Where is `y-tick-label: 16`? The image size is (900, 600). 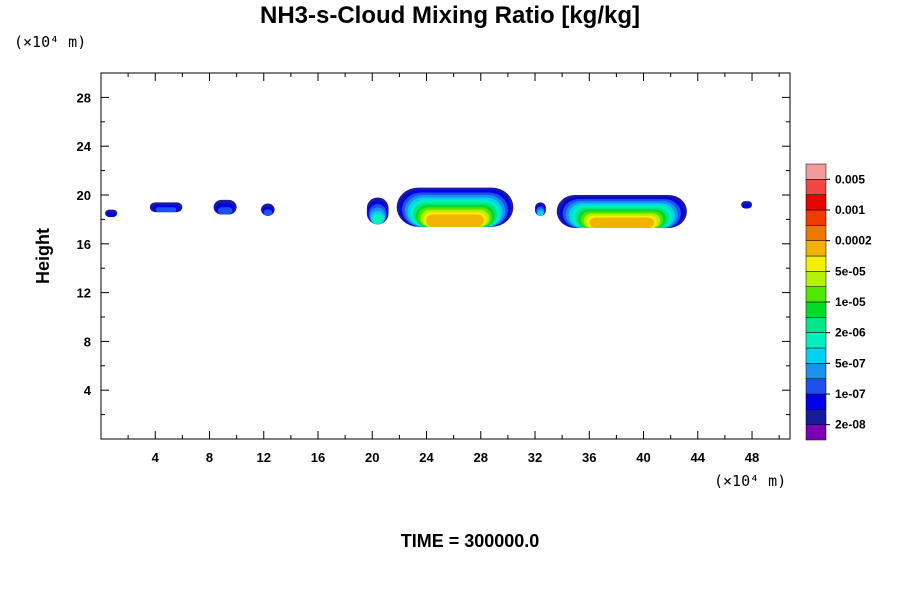 y-tick-label: 16 is located at coordinates (84, 244).